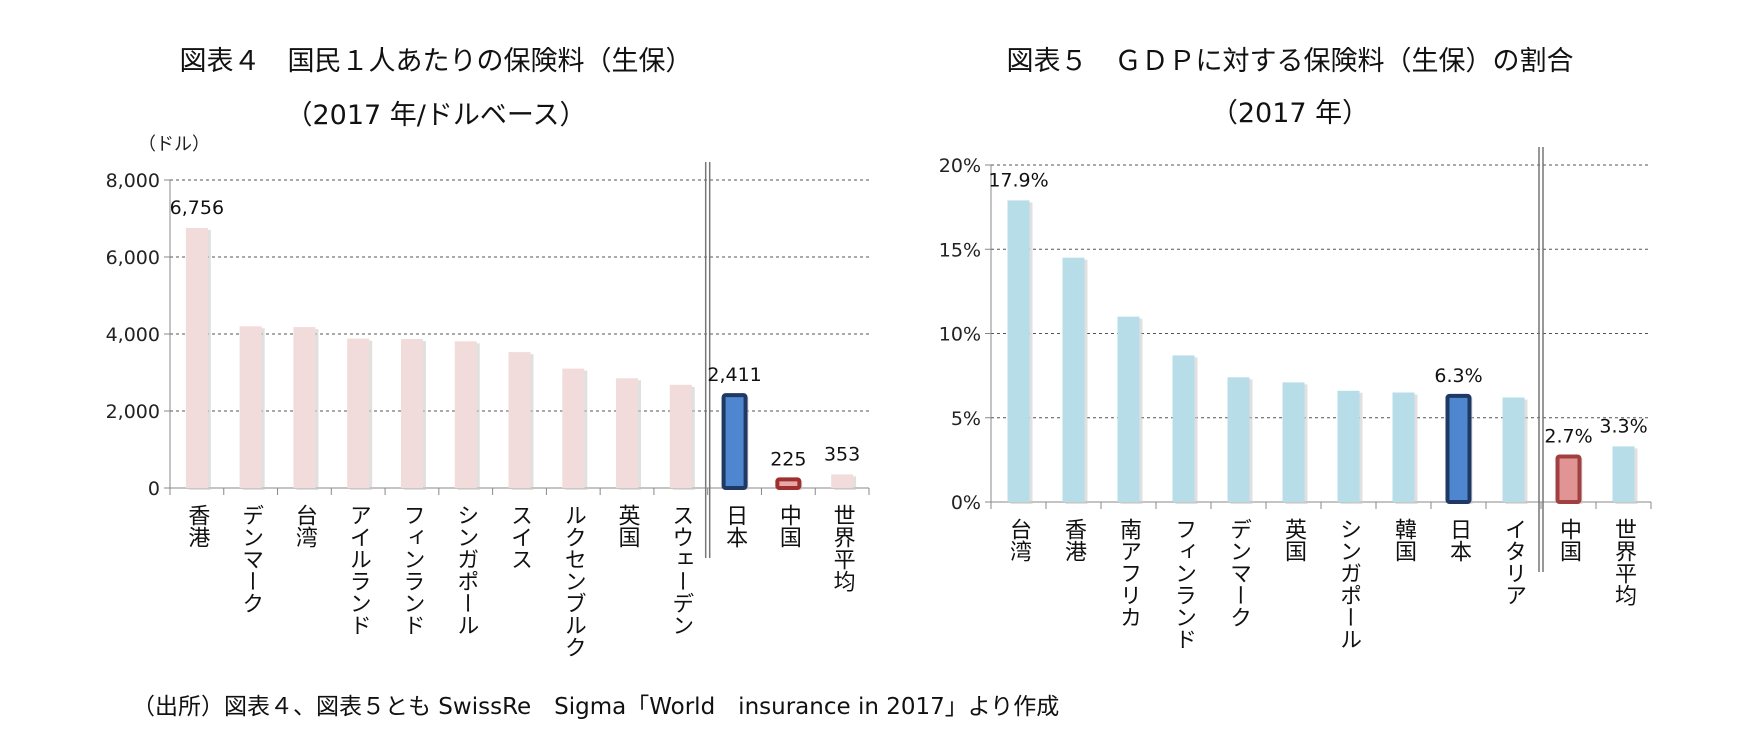 Image resolution: width=1742 pixels, height=740 pixels. What do you see at coordinates (1128, 573) in the screenshot?
I see `x-category-label: 南アフリカ` at bounding box center [1128, 573].